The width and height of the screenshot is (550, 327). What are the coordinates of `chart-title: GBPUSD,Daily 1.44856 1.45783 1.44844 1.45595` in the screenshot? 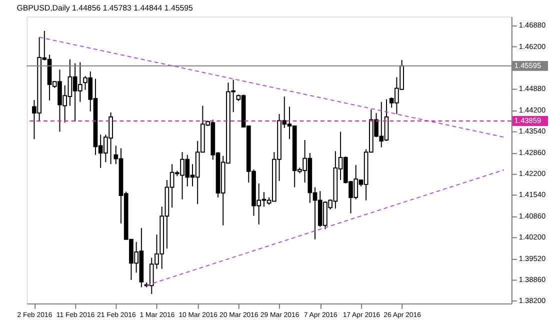 It's located at (105, 8).